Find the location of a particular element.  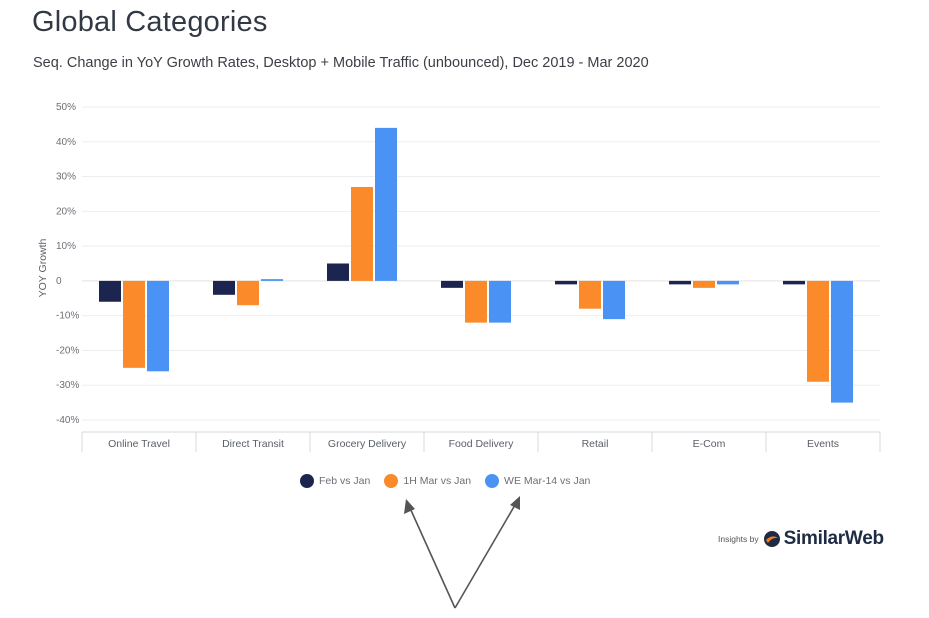

chart-title: Global Categories is located at coordinates (150, 22).